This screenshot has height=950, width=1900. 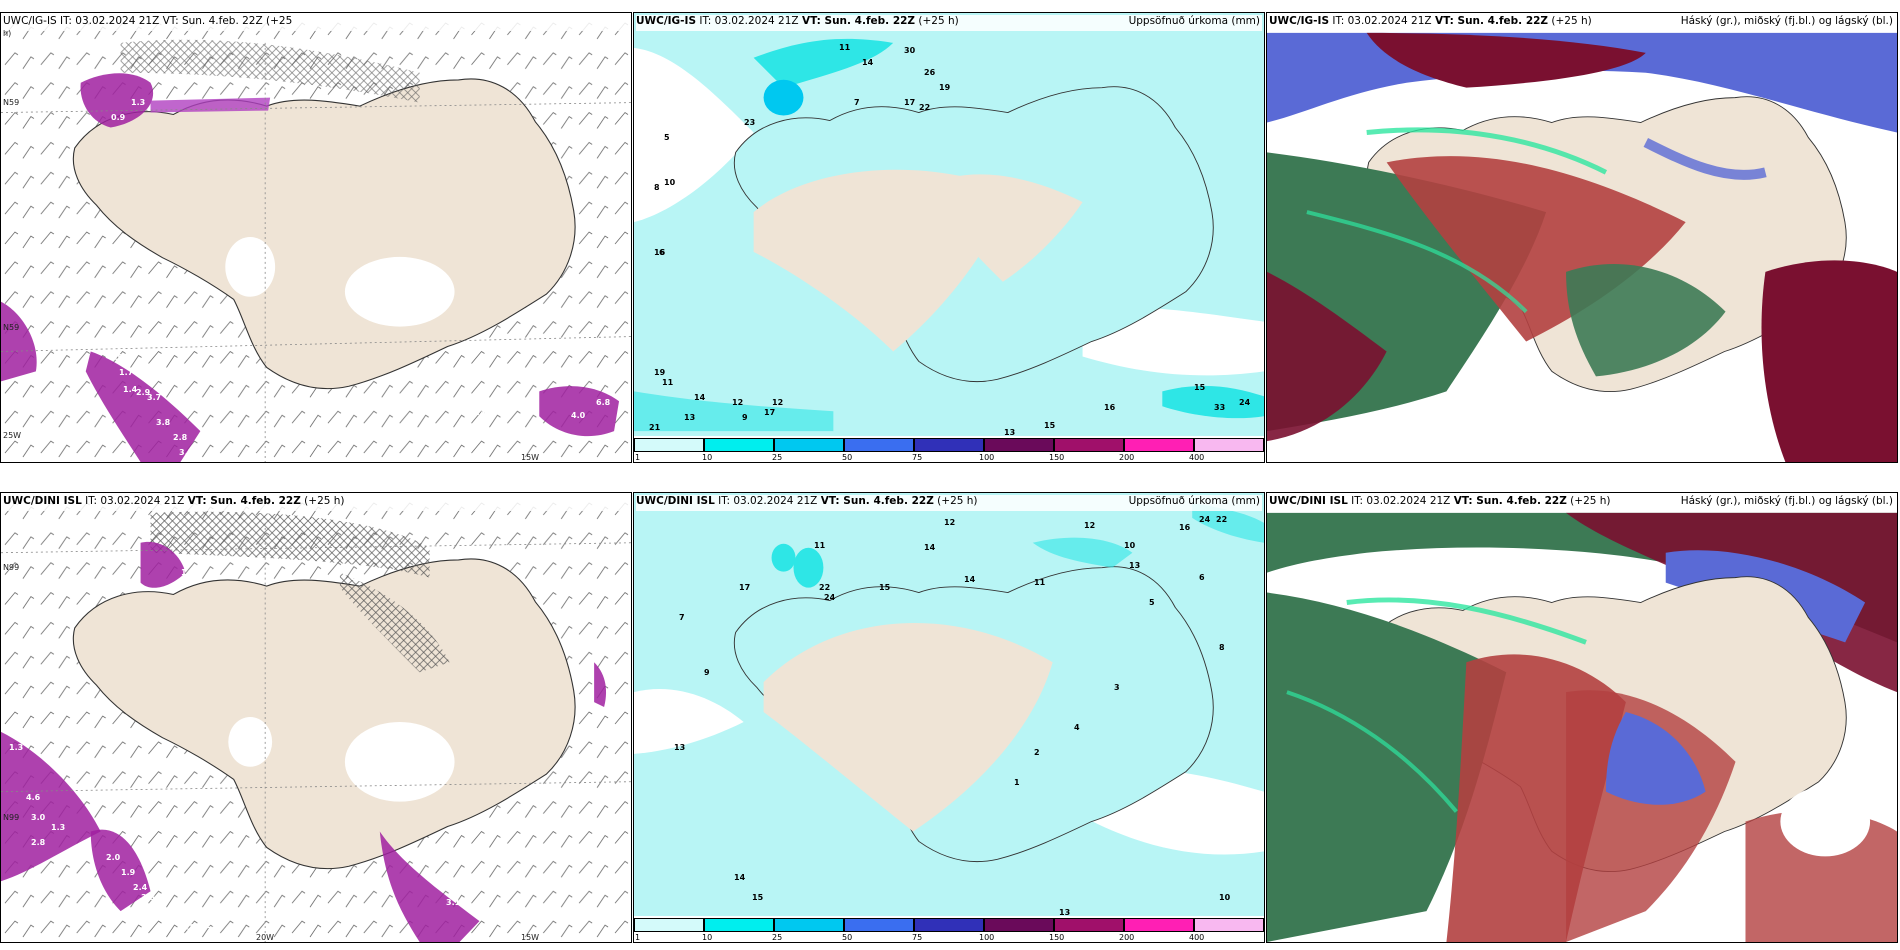 What do you see at coordinates (453, 902) in the screenshot?
I see `value-label: 3.1` at bounding box center [453, 902].